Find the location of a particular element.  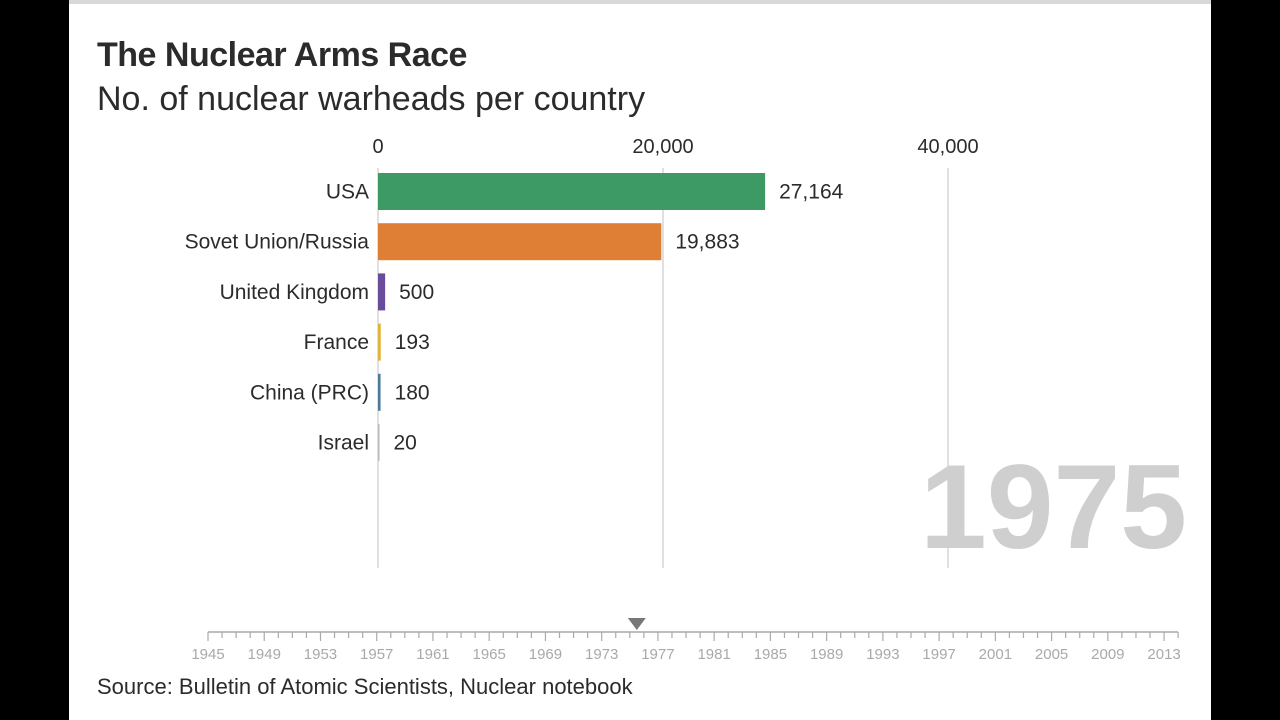

timeline-year-label: 1957 is located at coordinates (376, 654).